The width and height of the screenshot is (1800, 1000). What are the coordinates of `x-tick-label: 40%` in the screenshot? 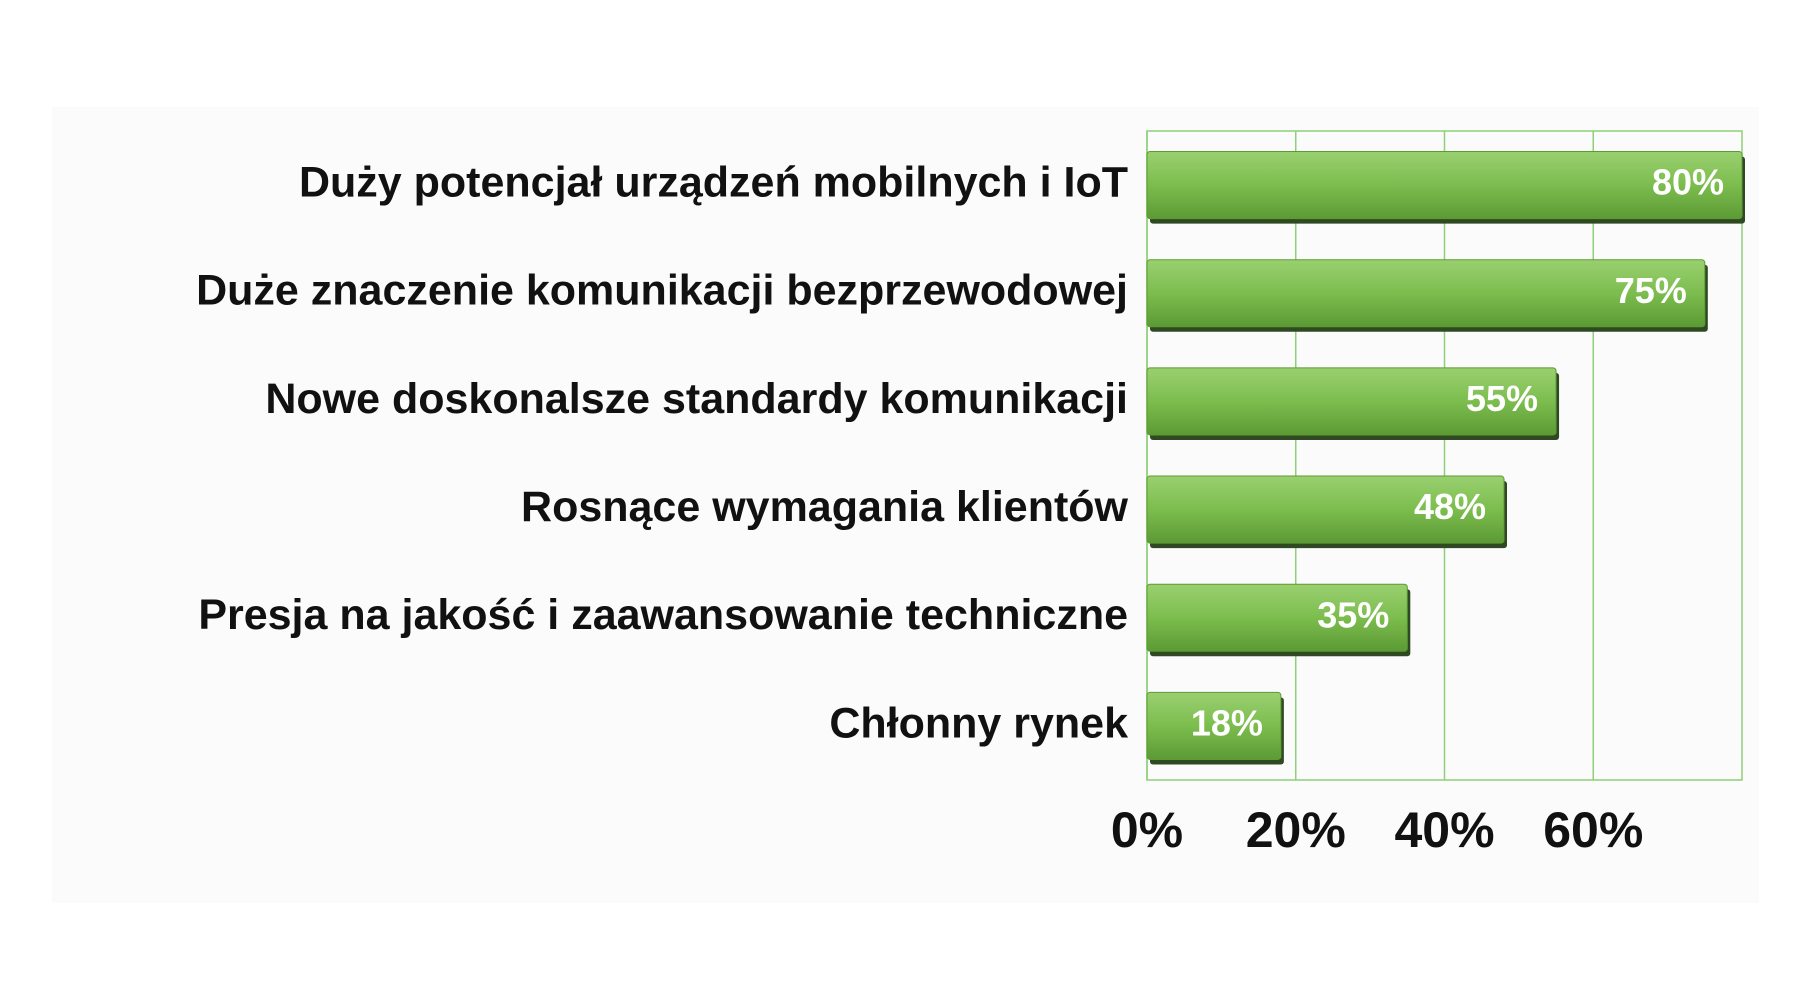 It's located at (1444, 830).